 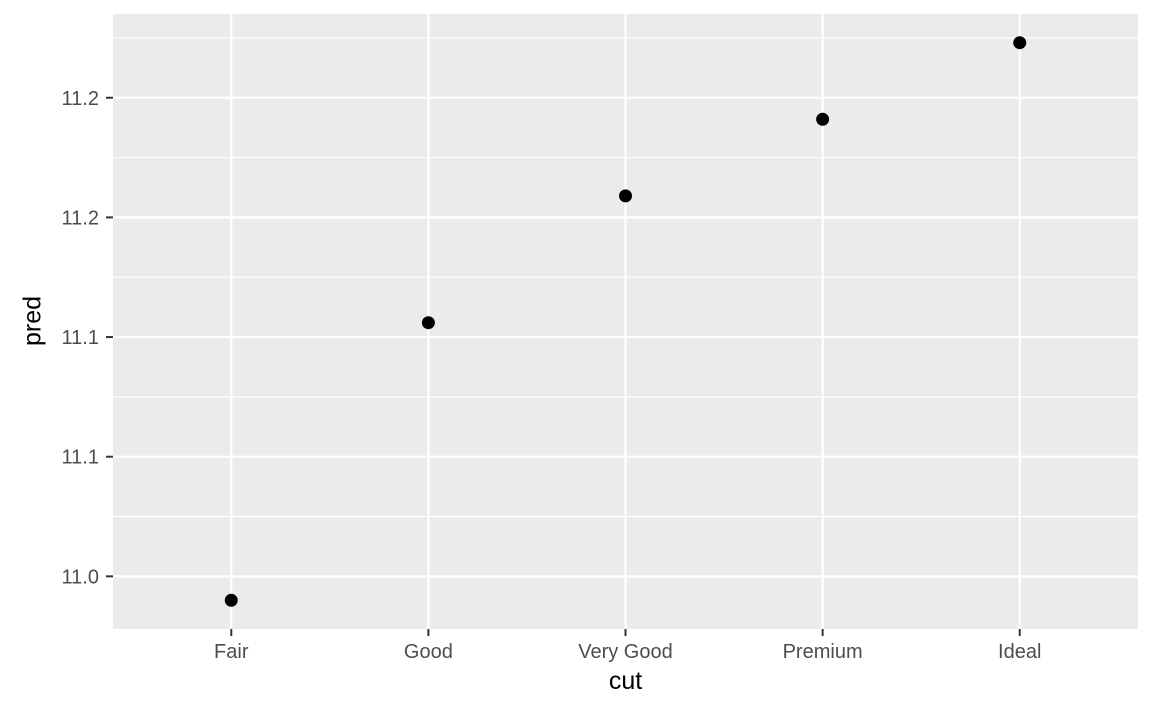 What do you see at coordinates (80, 577) in the screenshot?
I see `y-tick-label: 11.0` at bounding box center [80, 577].